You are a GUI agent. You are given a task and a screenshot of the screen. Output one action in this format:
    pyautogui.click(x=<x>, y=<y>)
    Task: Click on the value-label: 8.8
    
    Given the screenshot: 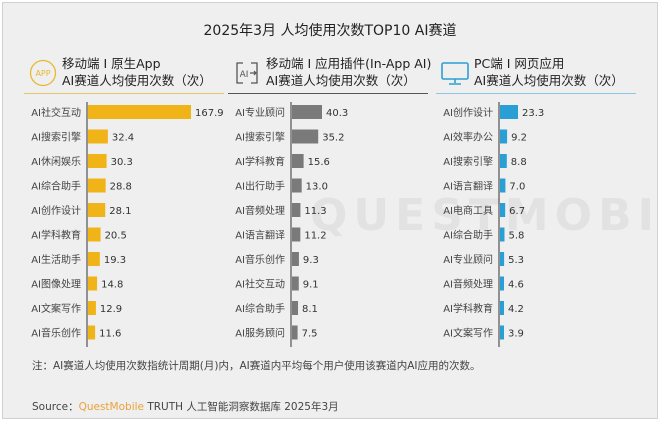 What is the action you would take?
    pyautogui.click(x=519, y=162)
    